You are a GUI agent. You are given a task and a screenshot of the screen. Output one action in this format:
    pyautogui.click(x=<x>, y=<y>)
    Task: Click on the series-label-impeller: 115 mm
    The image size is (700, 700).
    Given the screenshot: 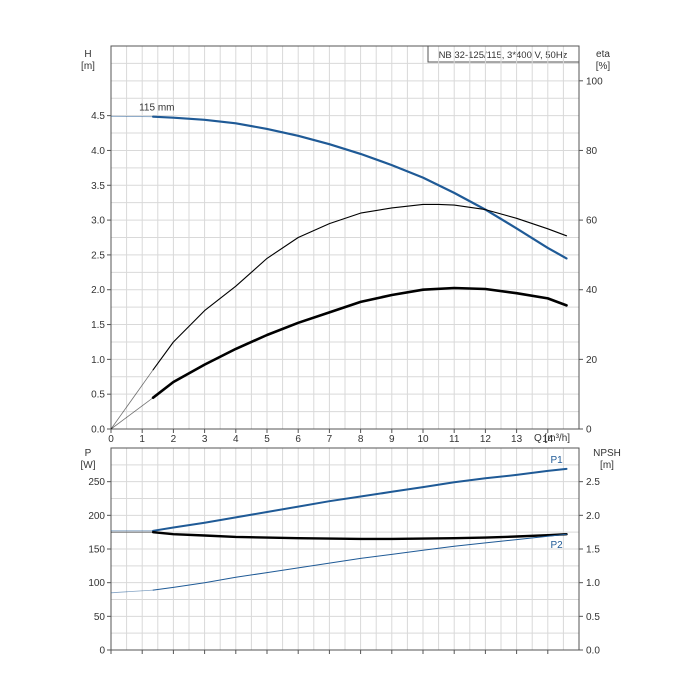 What is the action you would take?
    pyautogui.click(x=156, y=108)
    